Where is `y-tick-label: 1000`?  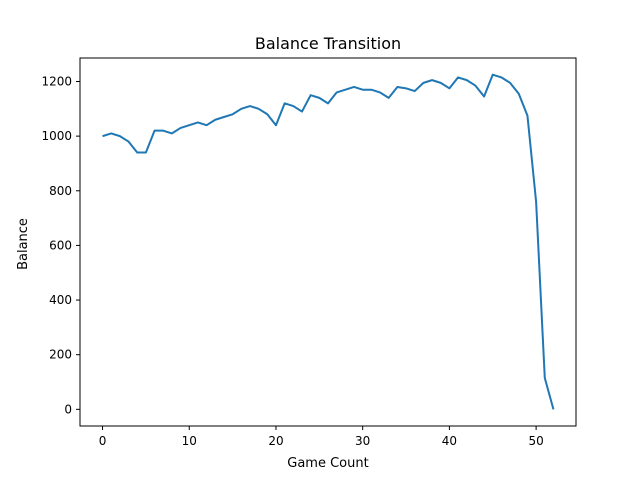
y-tick-label: 1000 is located at coordinates (56, 136).